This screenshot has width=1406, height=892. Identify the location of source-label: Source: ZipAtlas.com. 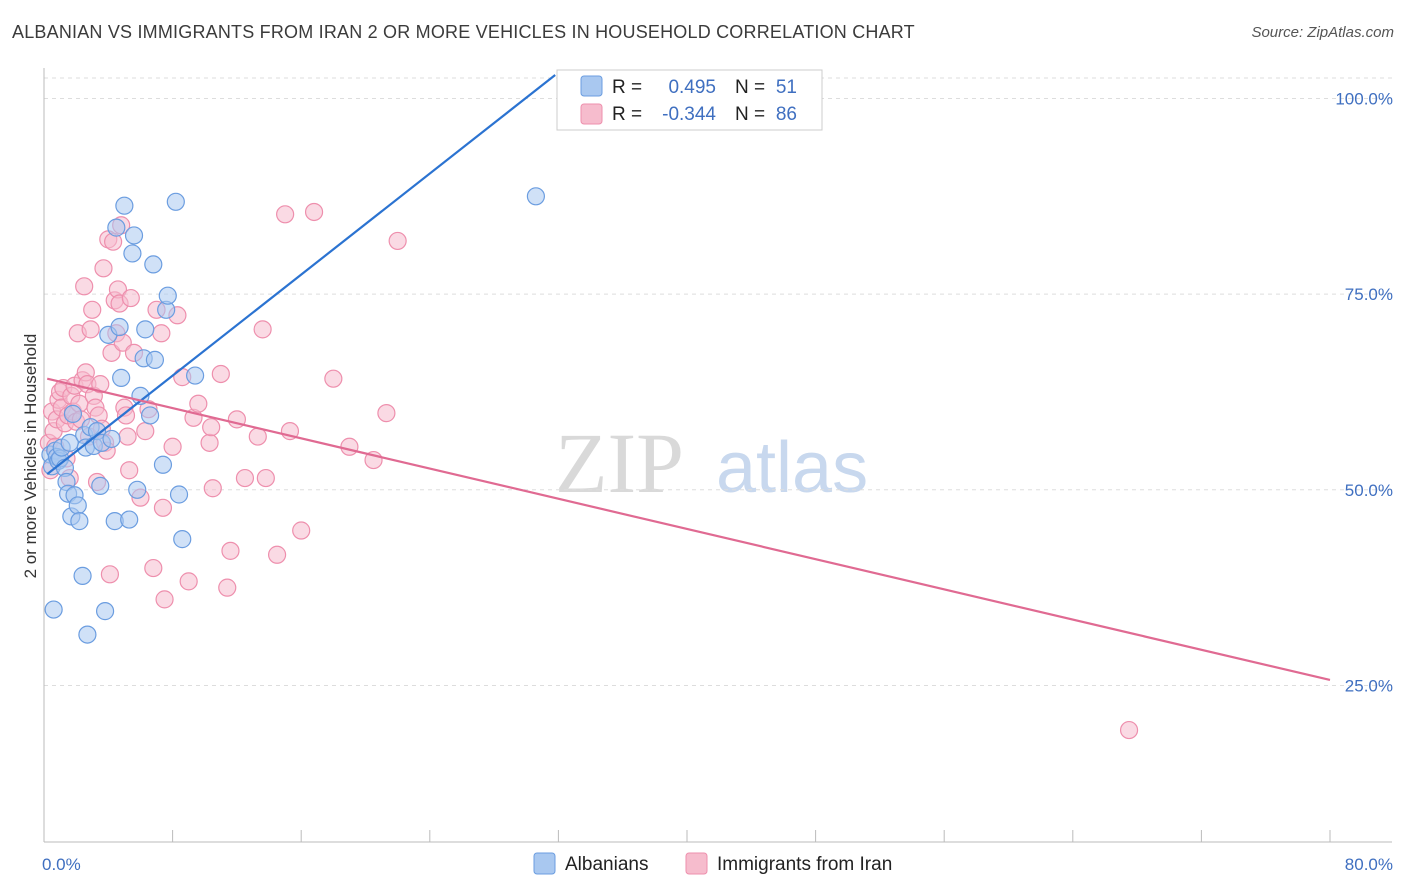
(1322, 32).